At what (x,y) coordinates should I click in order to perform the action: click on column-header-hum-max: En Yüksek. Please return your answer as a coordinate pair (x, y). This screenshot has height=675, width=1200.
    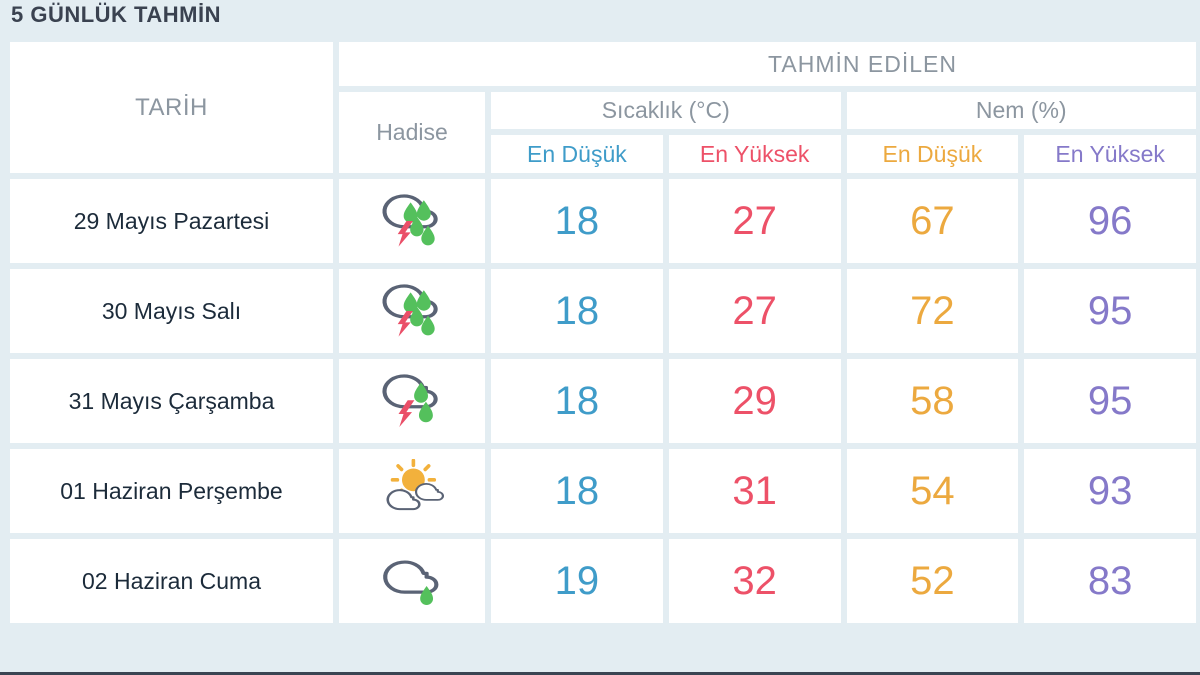
    Looking at the image, I should click on (1110, 154).